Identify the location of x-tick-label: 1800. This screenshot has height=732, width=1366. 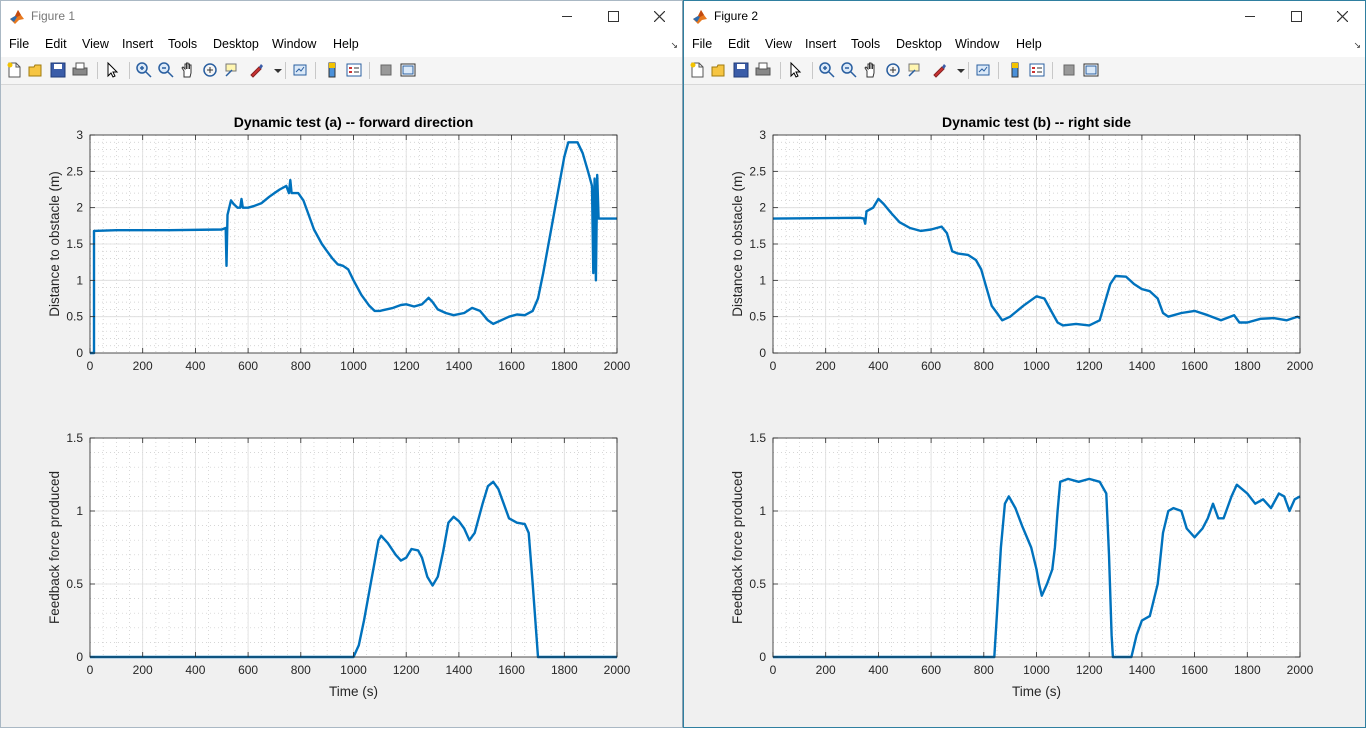
(1247, 670).